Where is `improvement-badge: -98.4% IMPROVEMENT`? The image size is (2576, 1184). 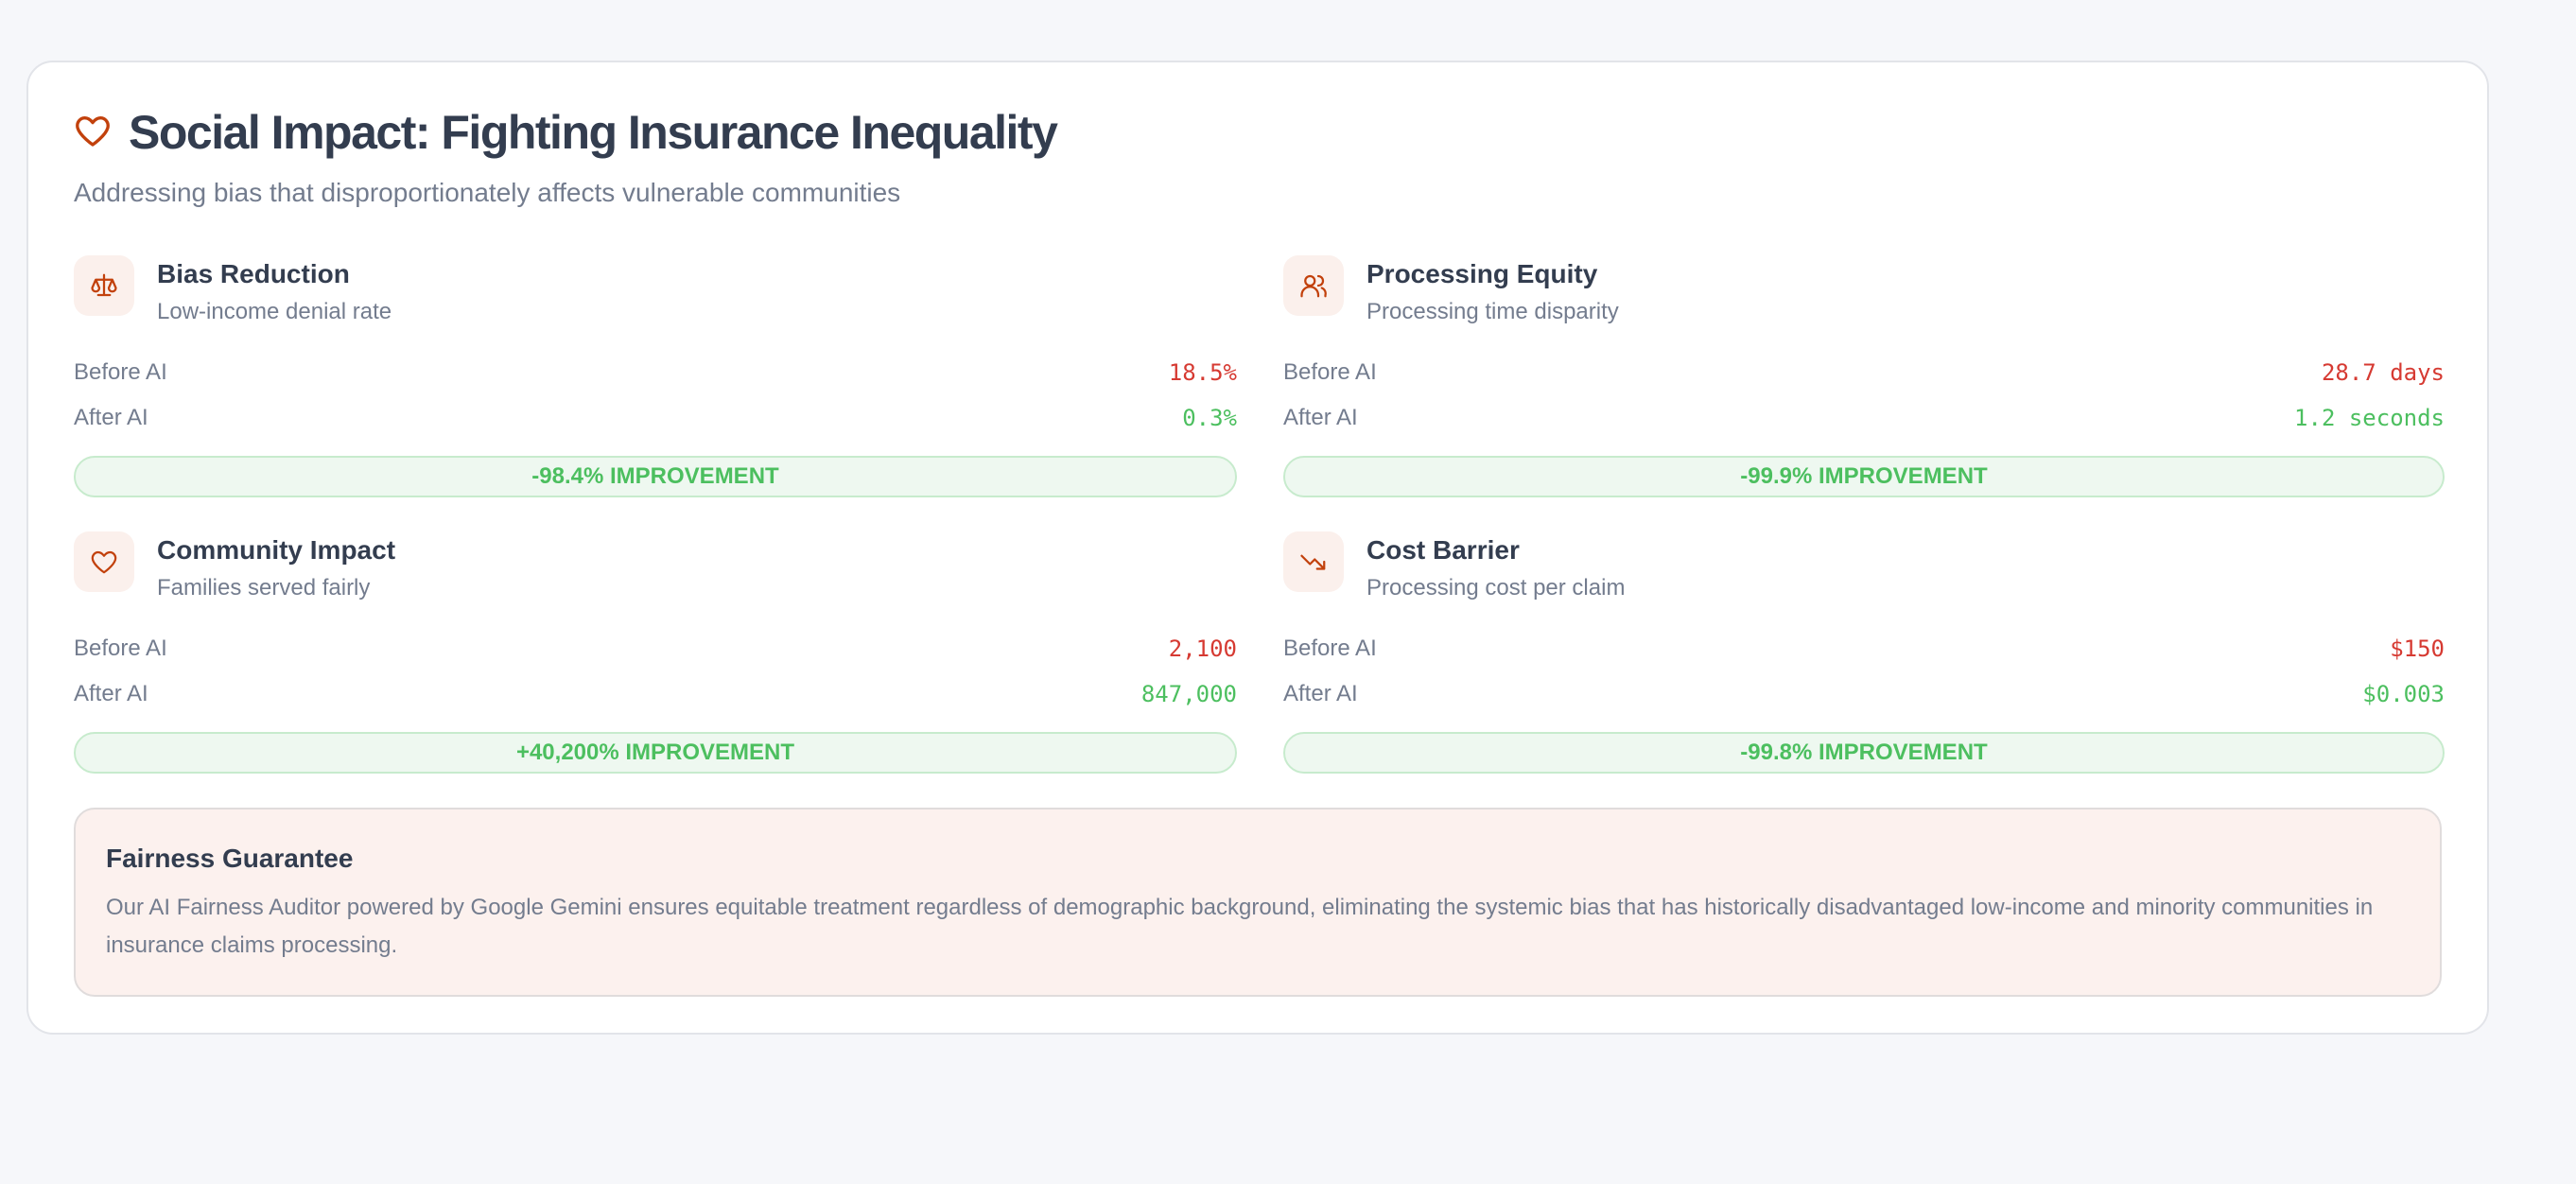 improvement-badge: -98.4% IMPROVEMENT is located at coordinates (655, 476).